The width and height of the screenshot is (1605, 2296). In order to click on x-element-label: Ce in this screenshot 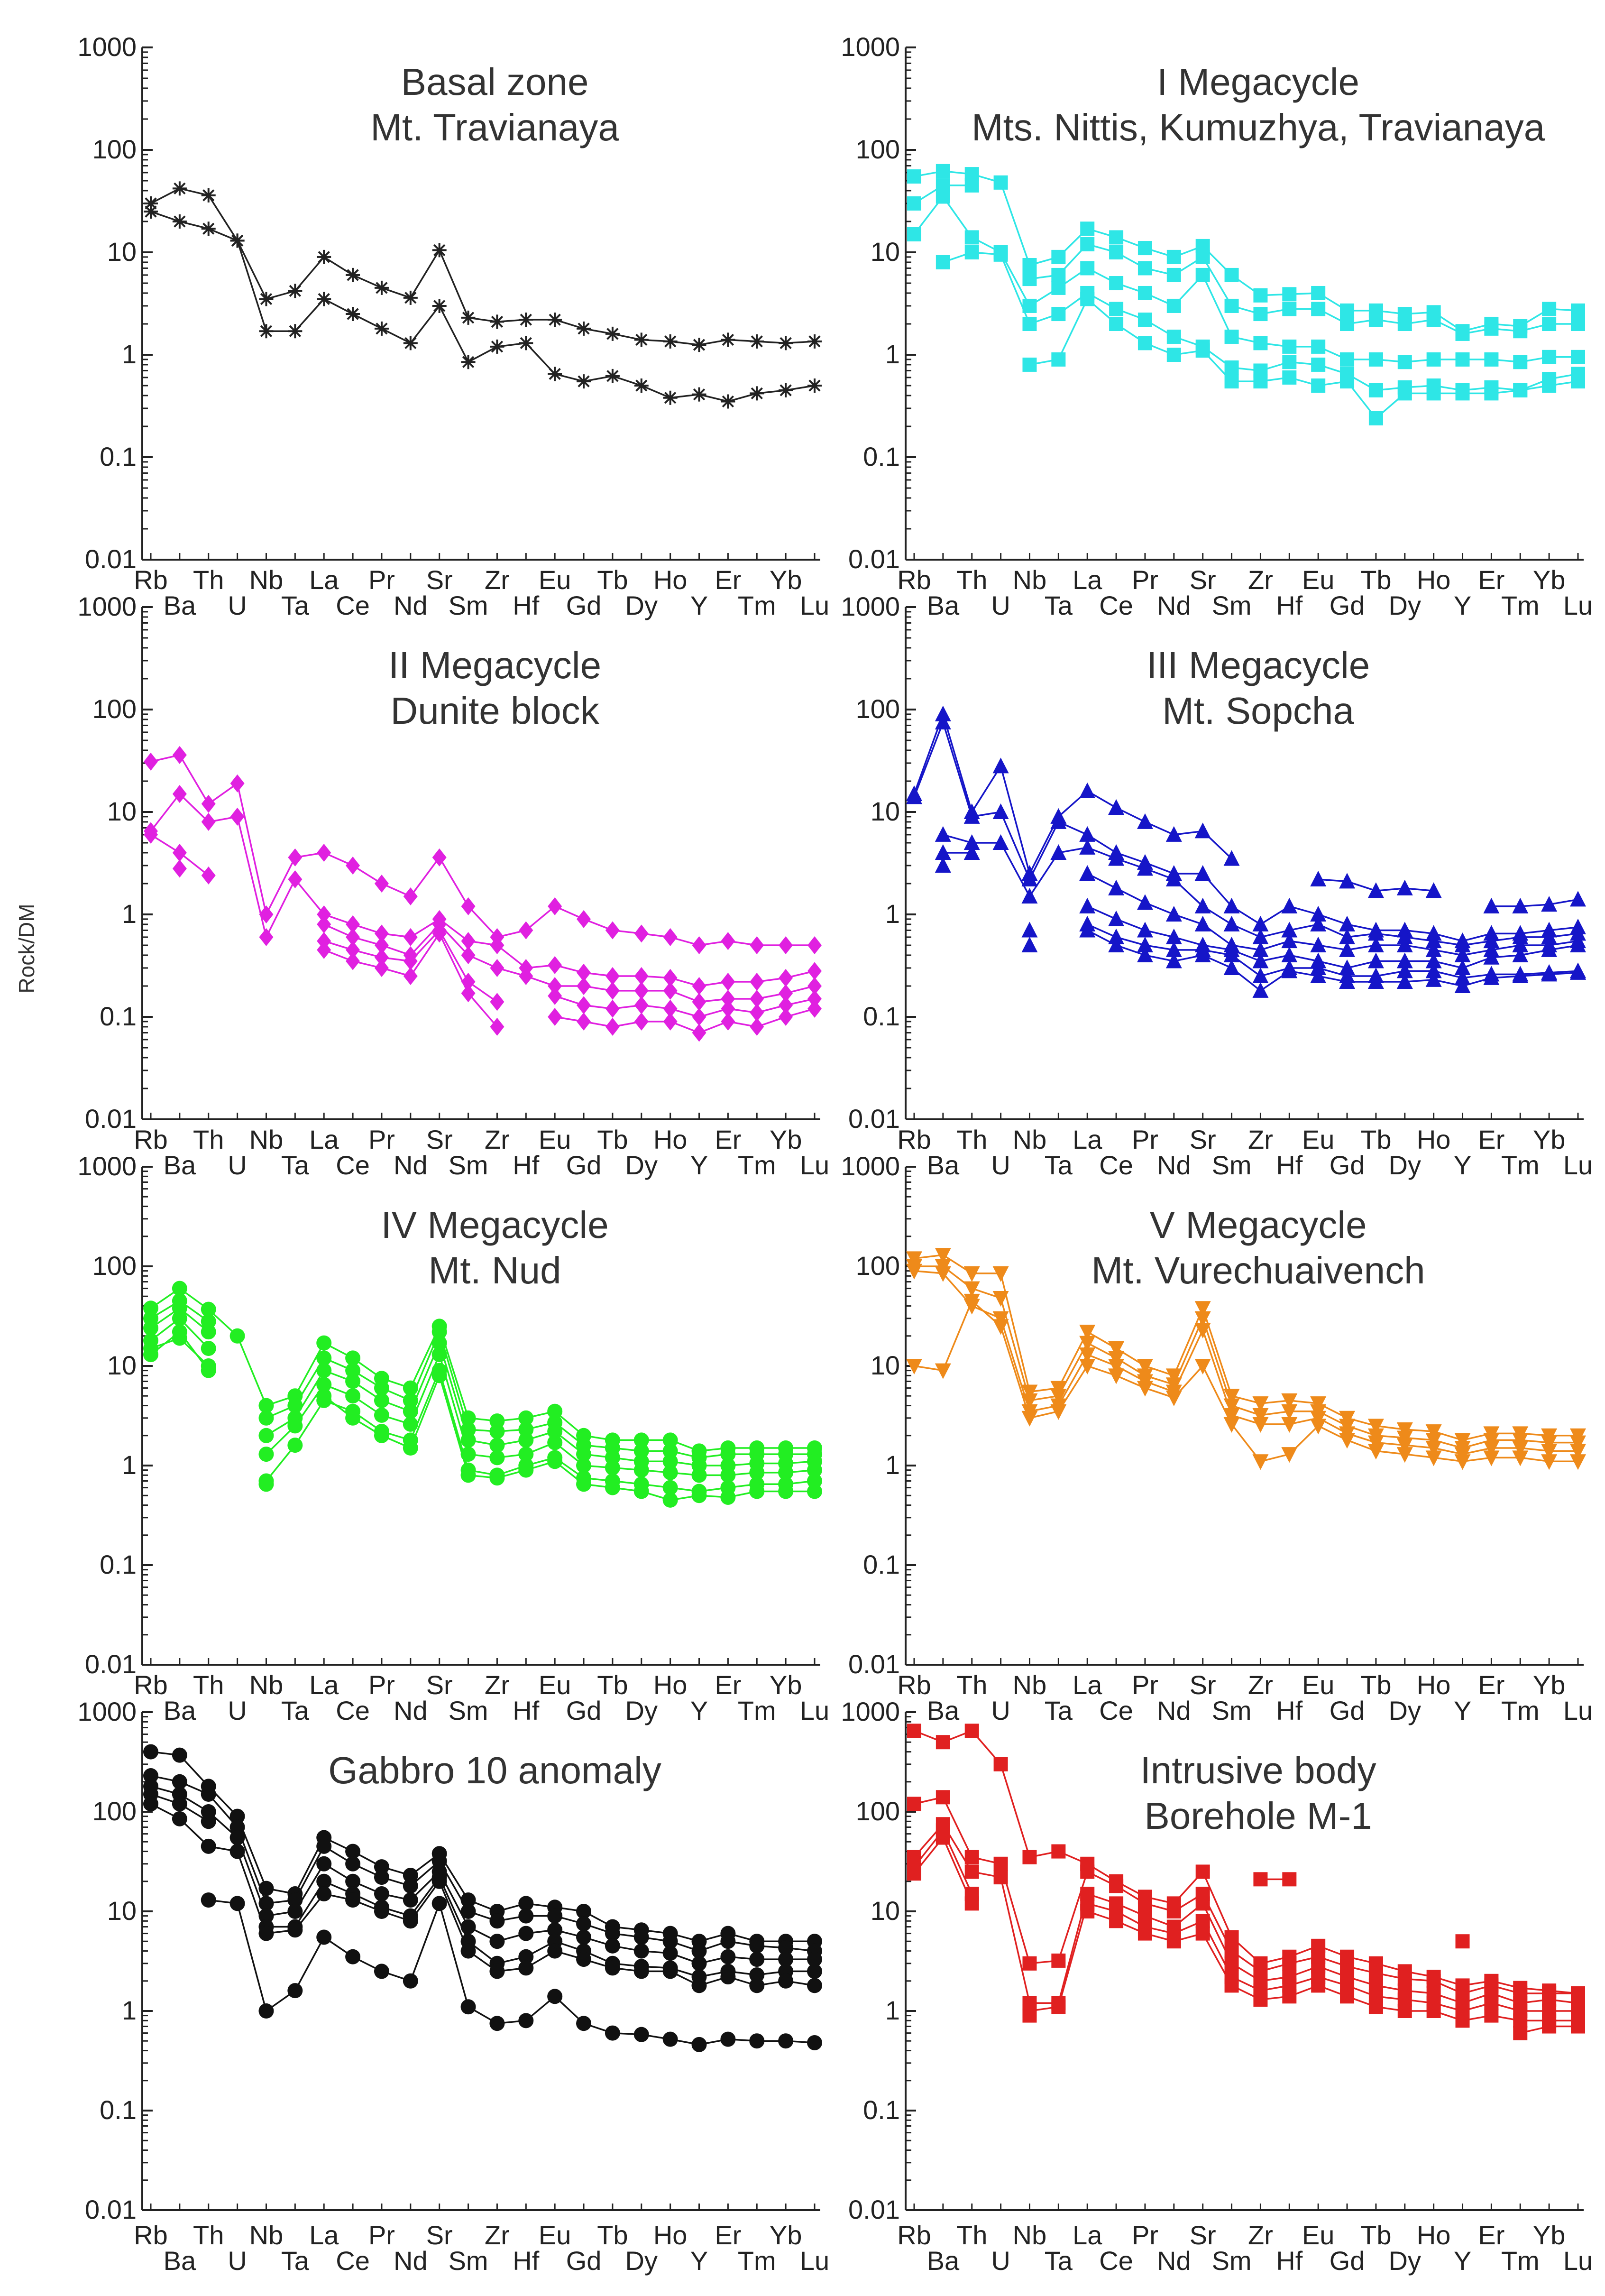, I will do `click(353, 2261)`.